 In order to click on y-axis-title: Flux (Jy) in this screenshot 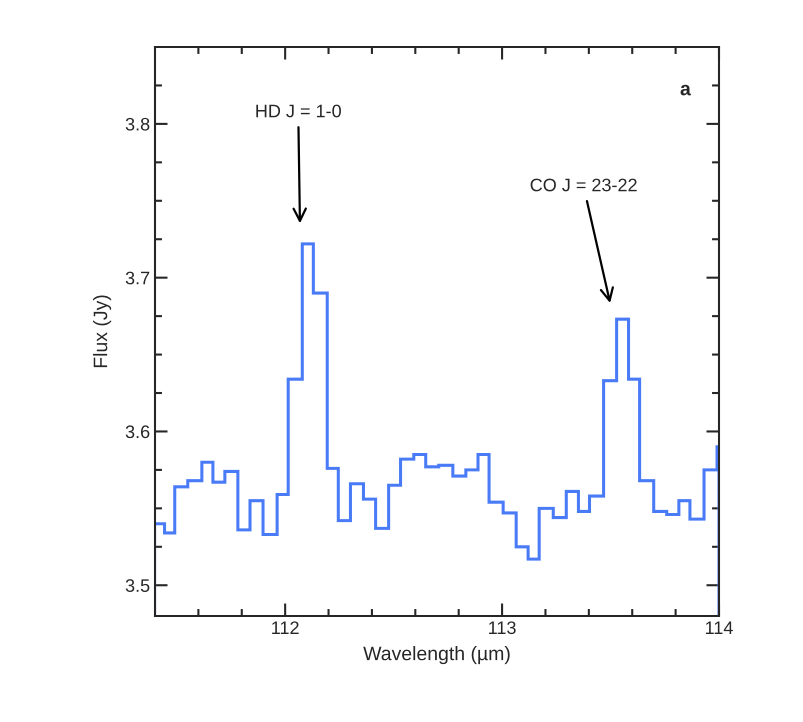, I will do `click(102, 331)`.